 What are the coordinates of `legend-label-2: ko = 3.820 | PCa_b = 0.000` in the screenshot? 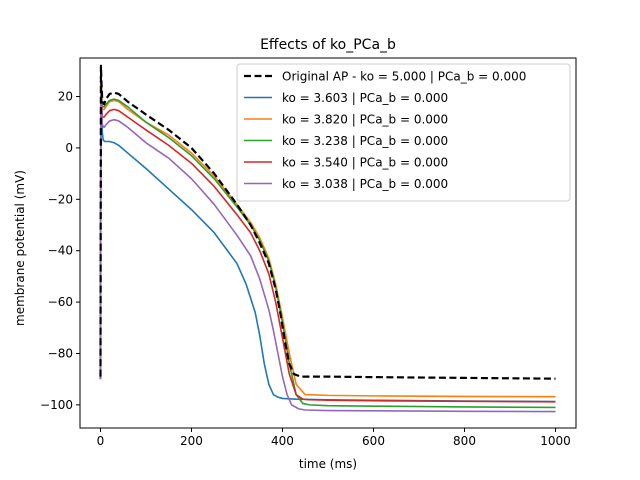 It's located at (365, 120).